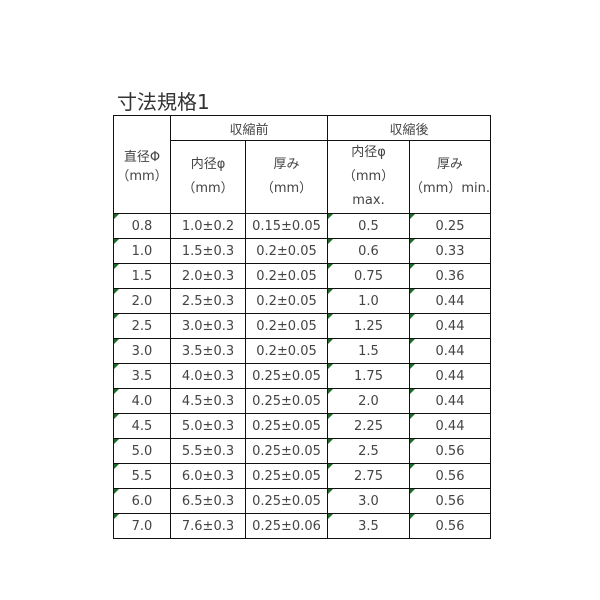  What do you see at coordinates (142, 476) in the screenshot?
I see `table-cell: 5.5` at bounding box center [142, 476].